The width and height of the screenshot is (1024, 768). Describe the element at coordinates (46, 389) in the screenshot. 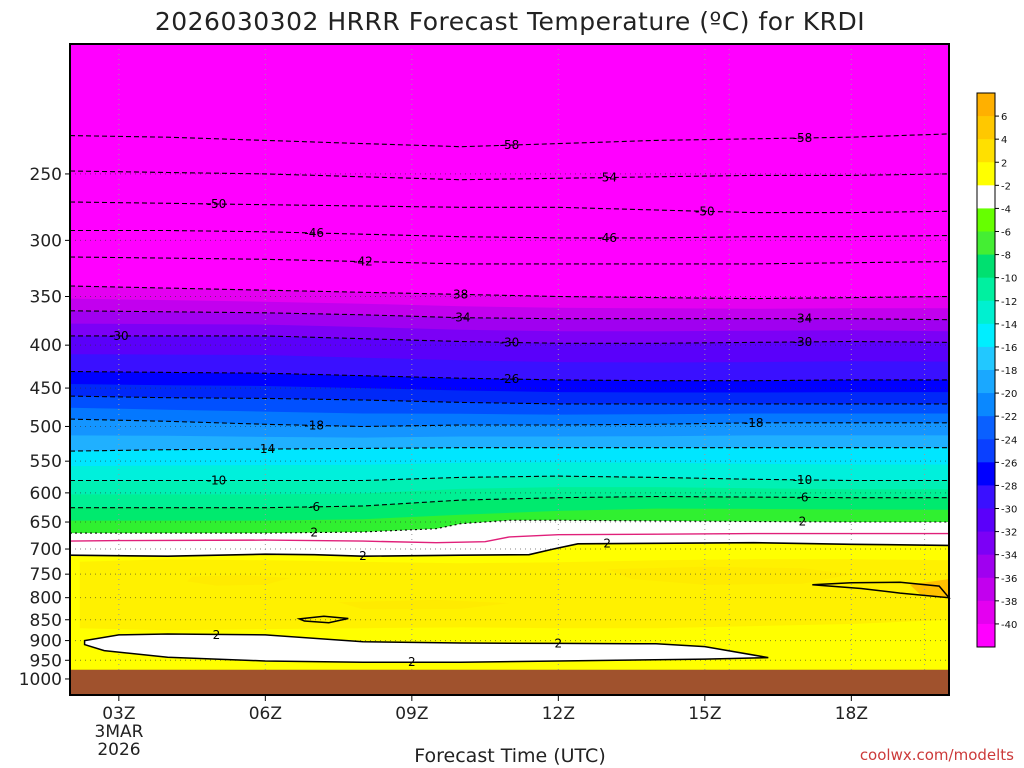

I see `y-tick-label: 450` at that location.